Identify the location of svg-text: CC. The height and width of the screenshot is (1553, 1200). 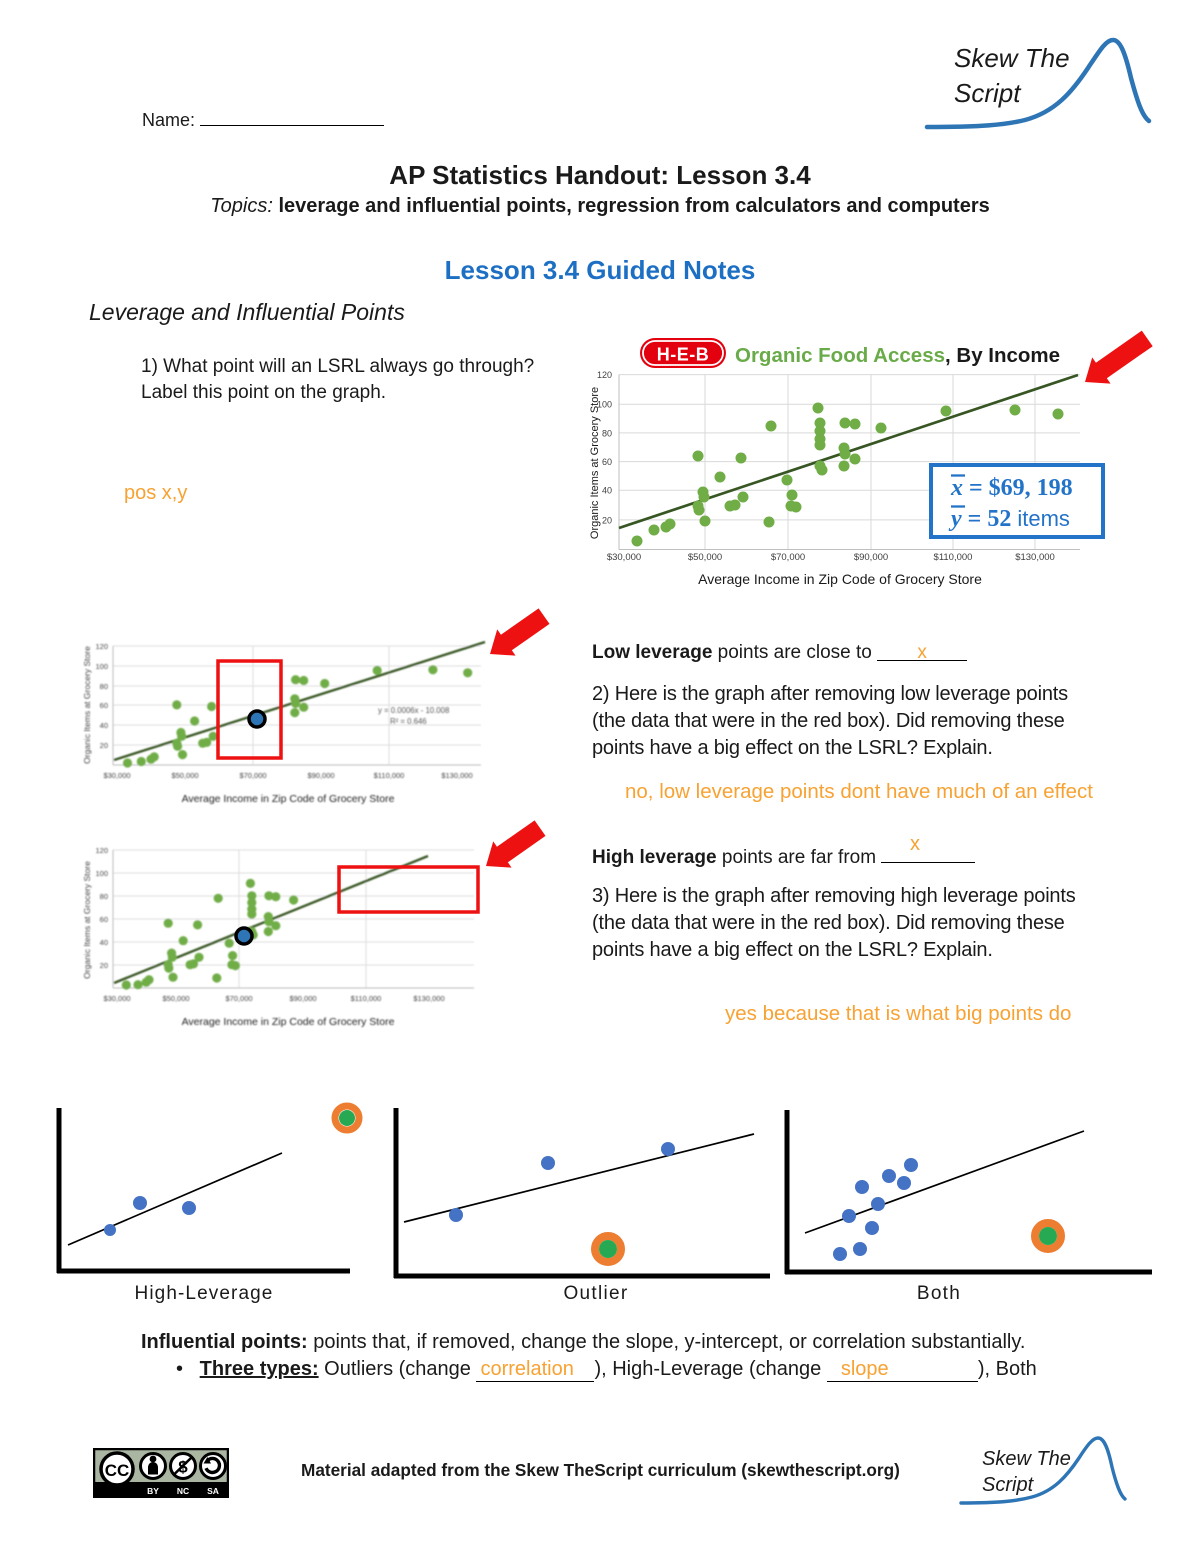
(117, 1470).